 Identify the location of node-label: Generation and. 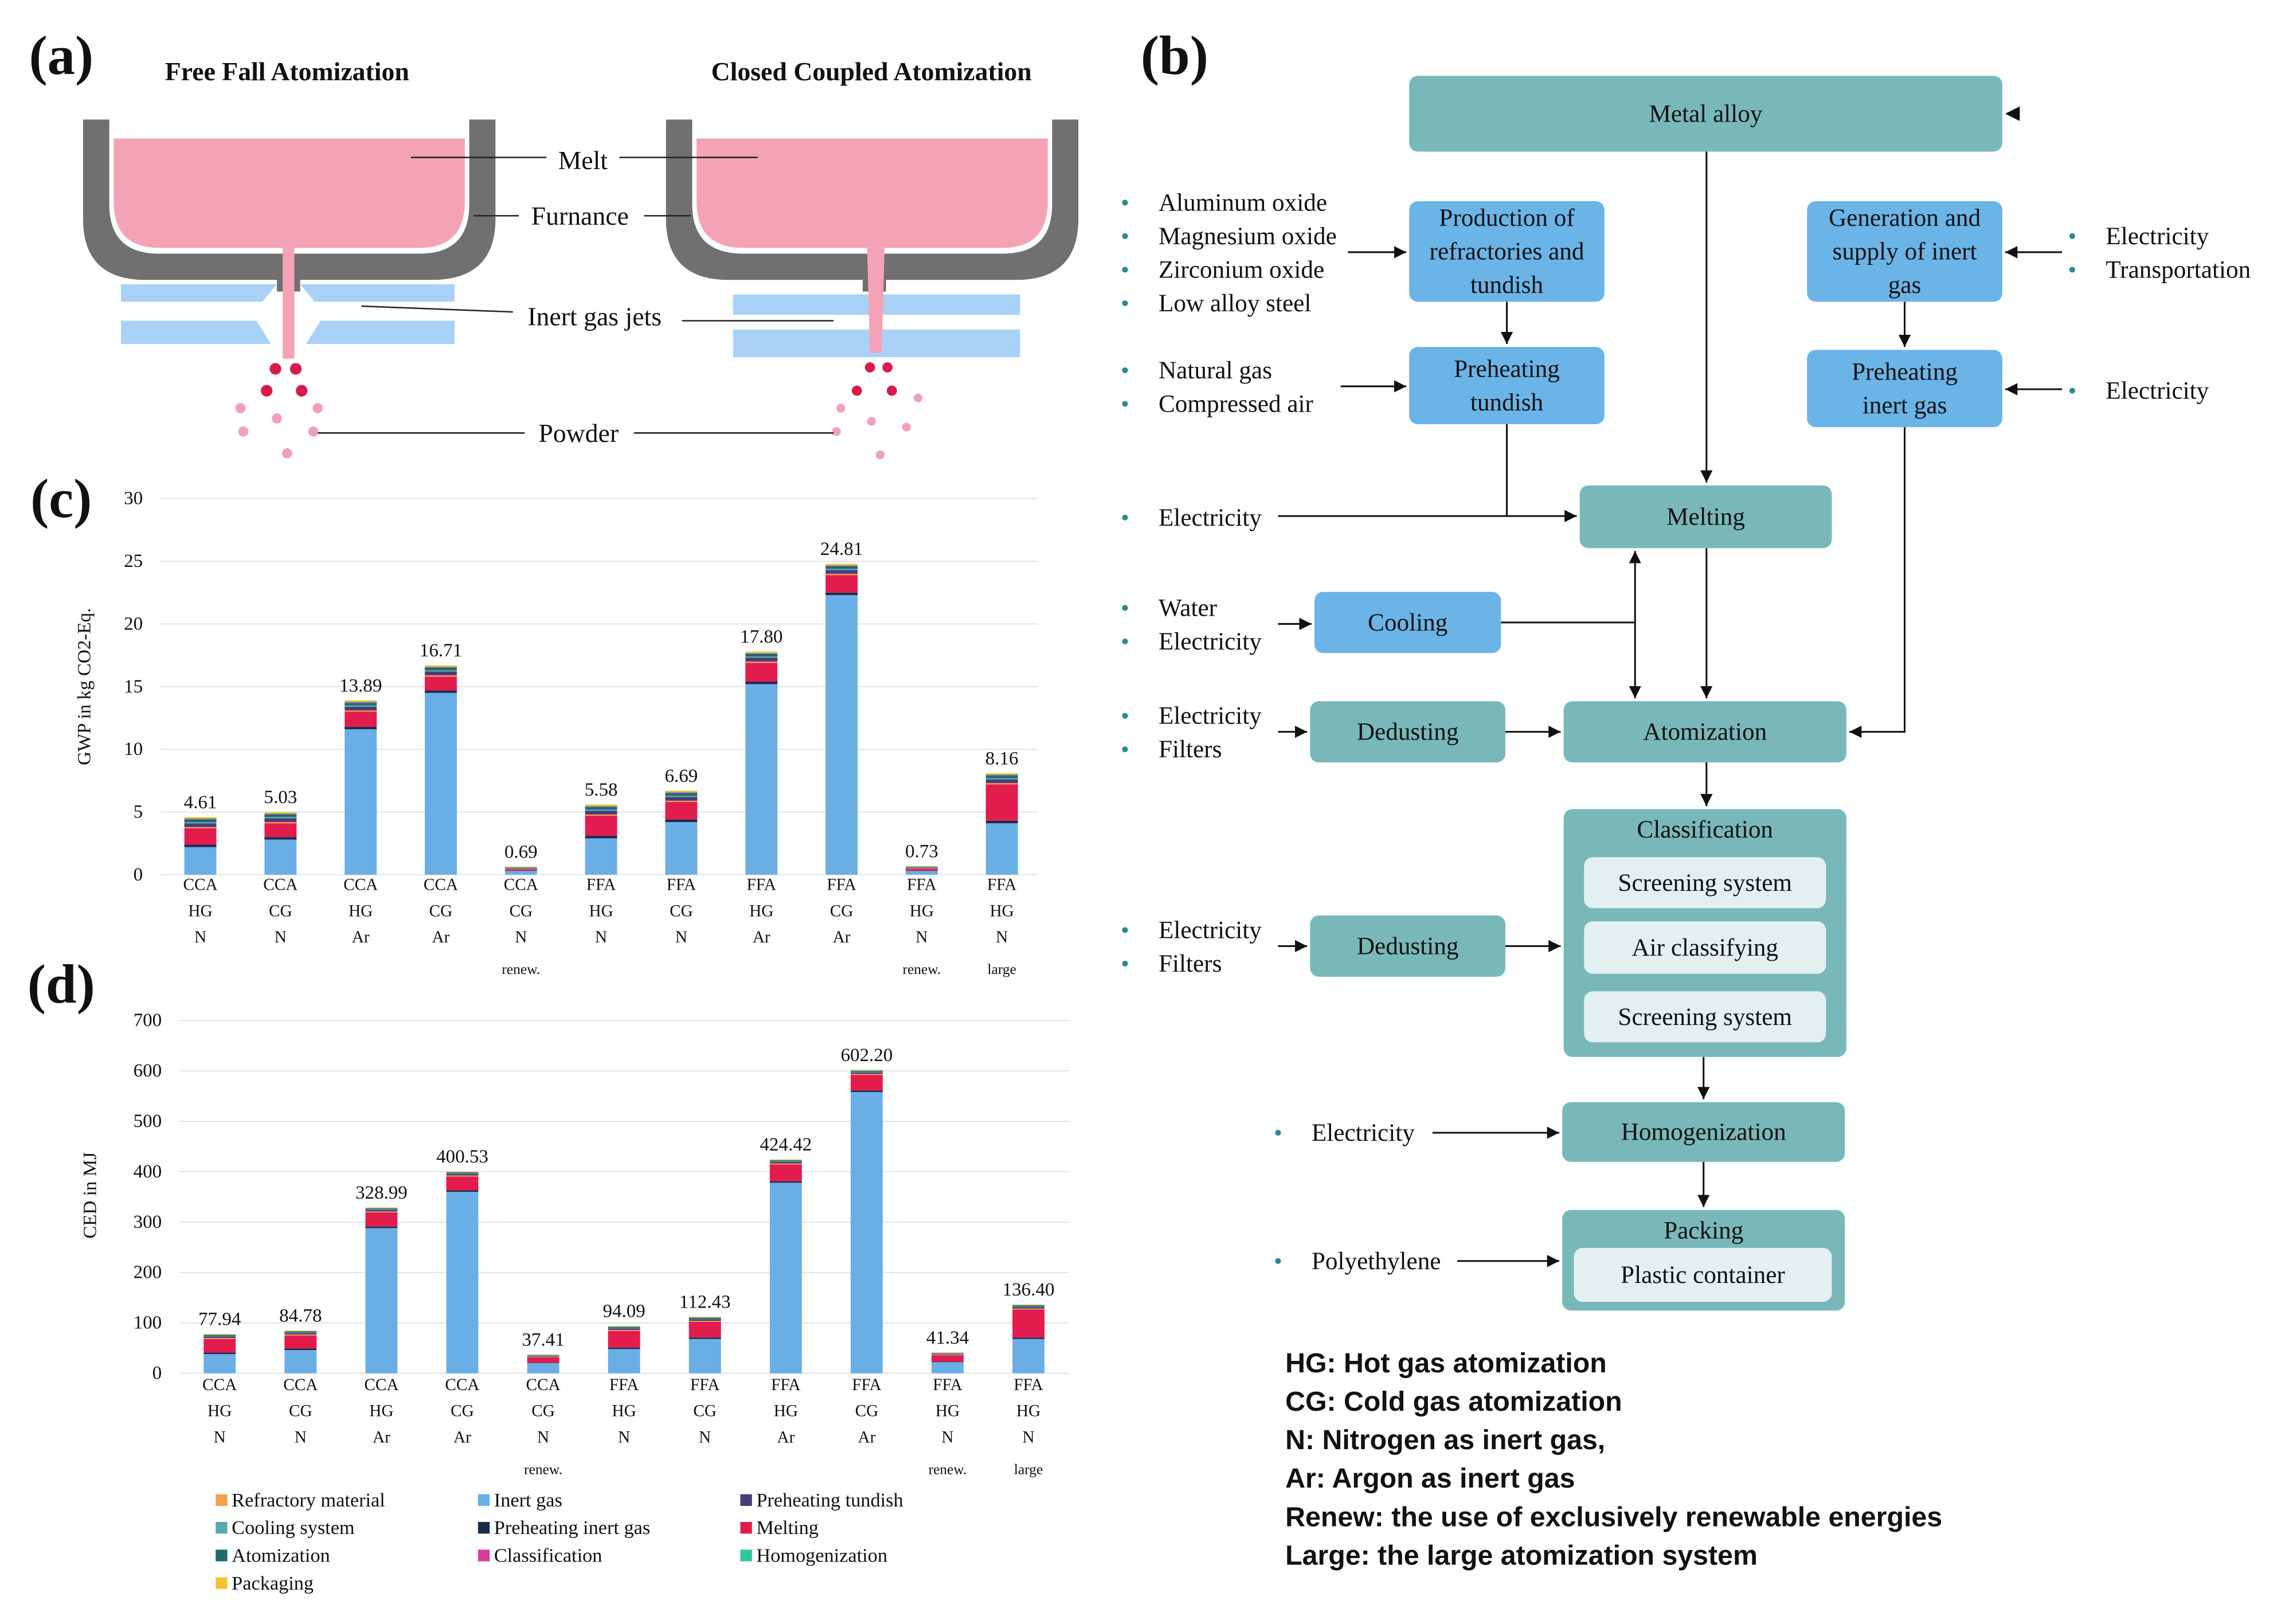
(1905, 218).